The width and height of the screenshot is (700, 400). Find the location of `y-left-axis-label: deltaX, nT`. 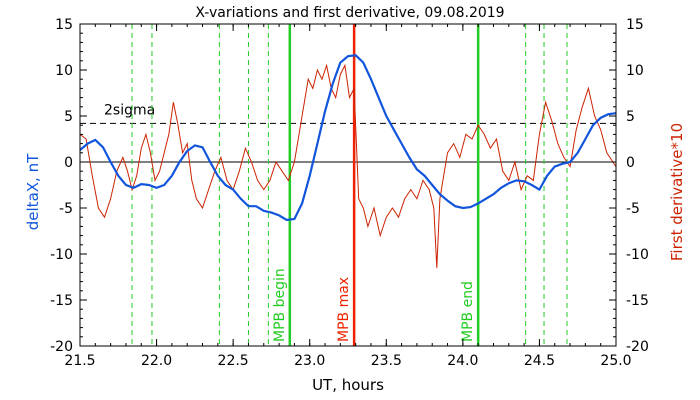

y-left-axis-label: deltaX, nT is located at coordinates (33, 191).